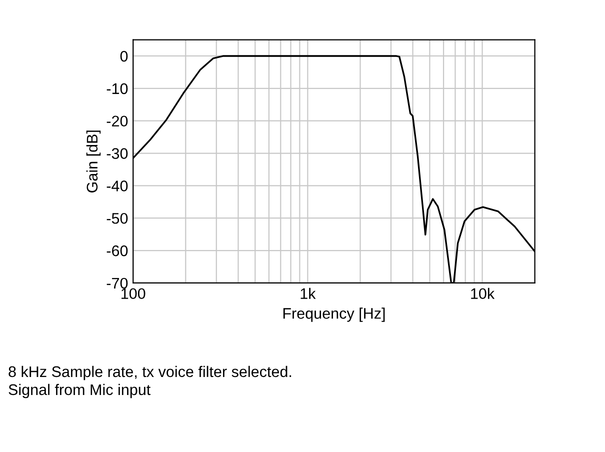 The image size is (605, 452). Describe the element at coordinates (117, 218) in the screenshot. I see `y-tick-label: -50` at that location.